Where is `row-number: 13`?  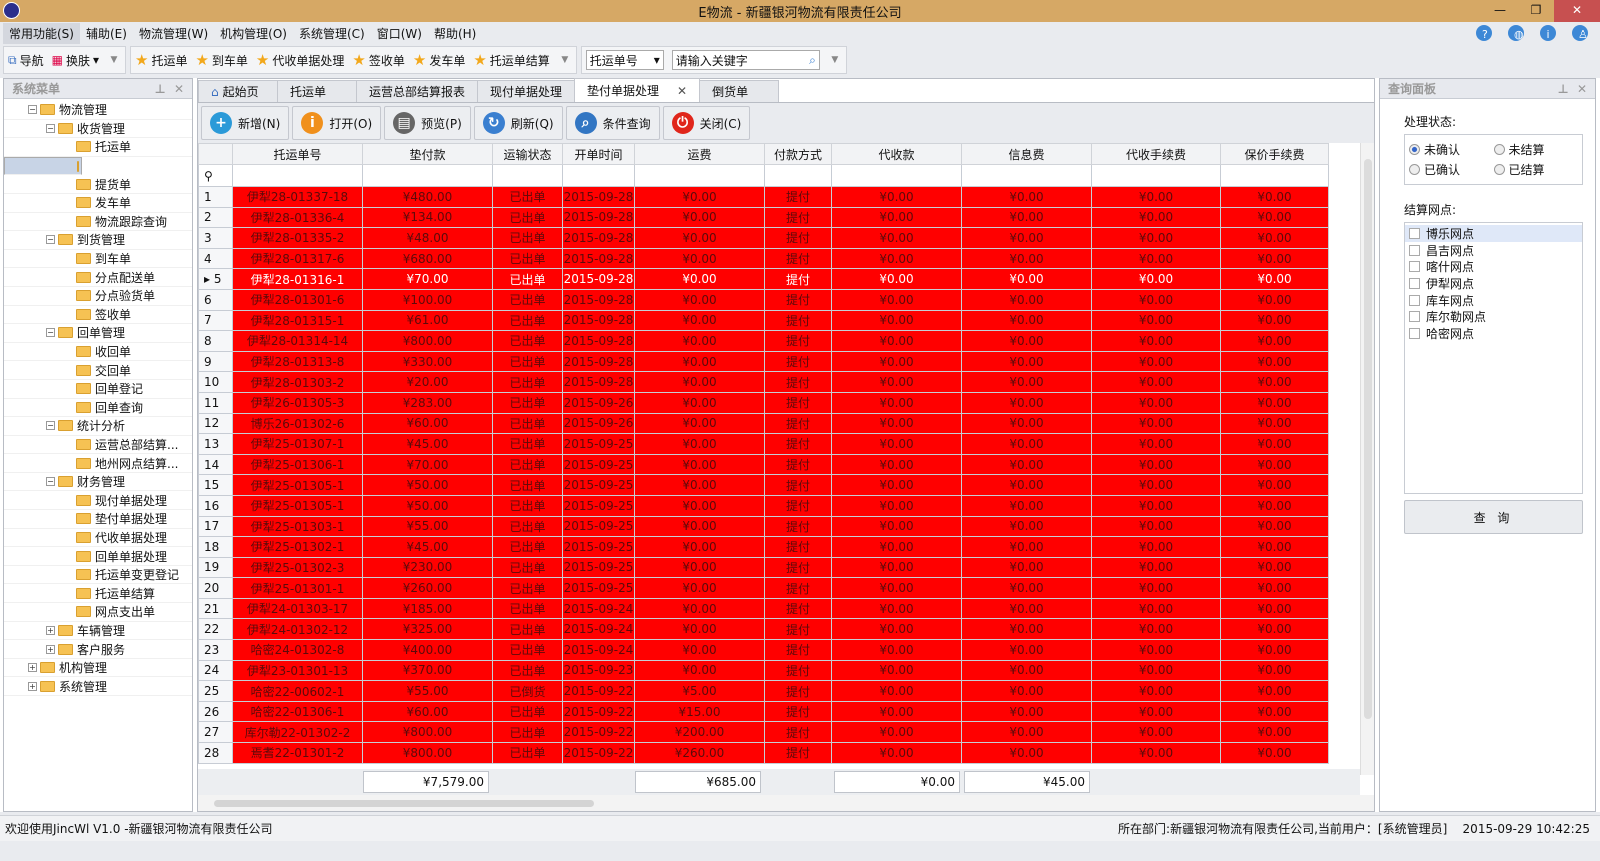
row-number: 13 is located at coordinates (215, 444).